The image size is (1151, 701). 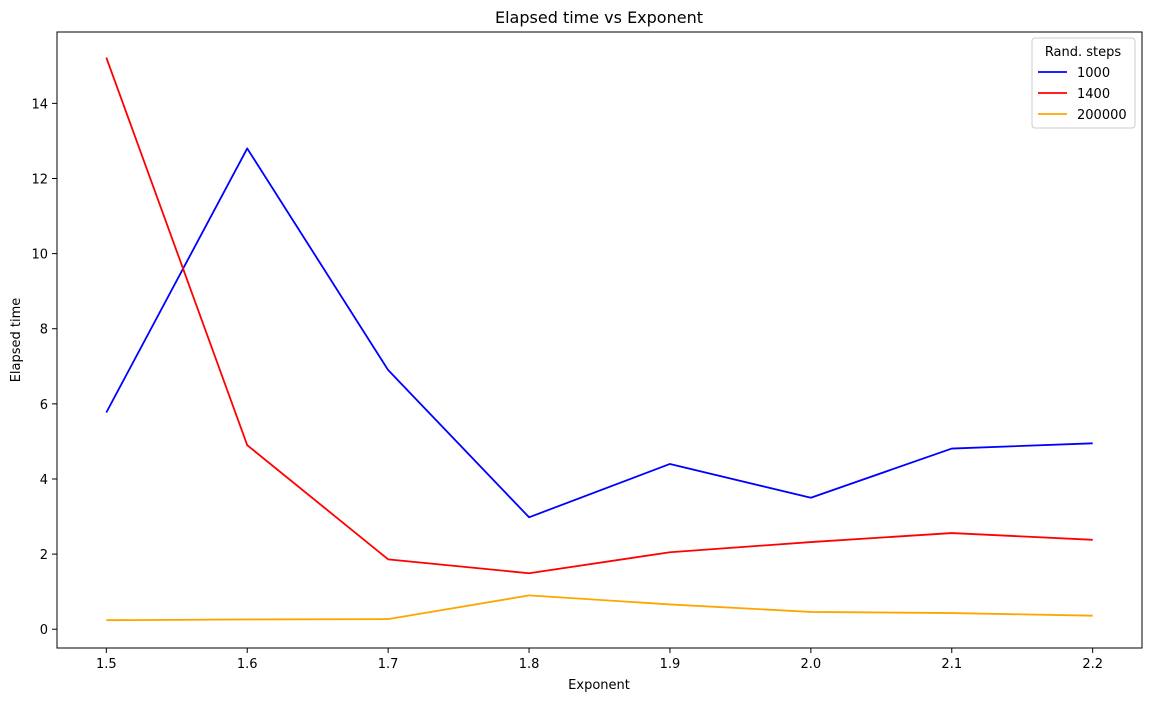 I want to click on x-tick-label: 1.6, so click(x=247, y=664).